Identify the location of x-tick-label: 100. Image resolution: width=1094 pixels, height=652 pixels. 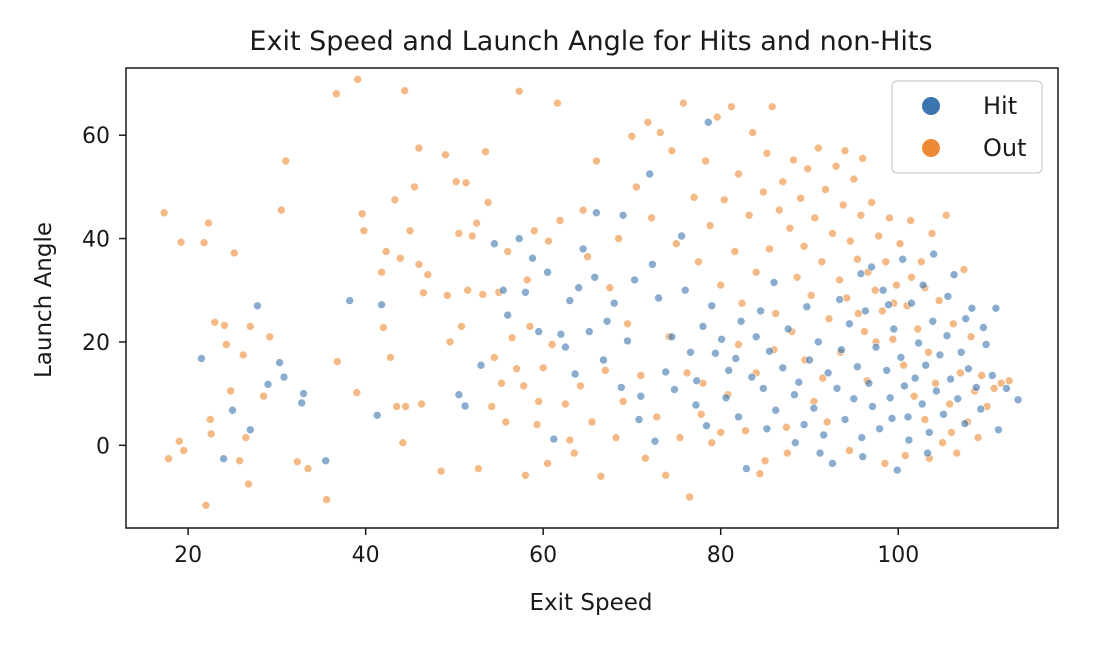
(898, 555).